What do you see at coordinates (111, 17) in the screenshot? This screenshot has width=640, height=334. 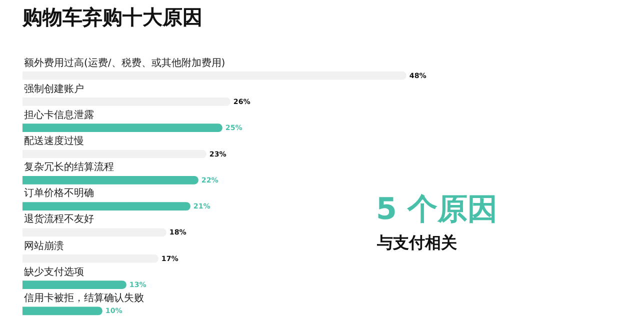 I see `chart-title: 购物车弃购十大原因` at bounding box center [111, 17].